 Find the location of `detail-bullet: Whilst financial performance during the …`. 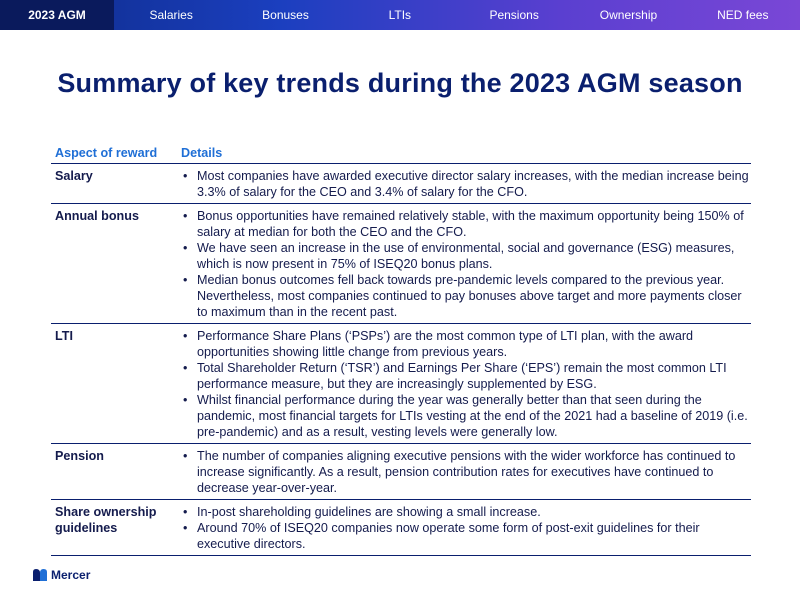

detail-bullet: Whilst financial performance during the … is located at coordinates (466, 416).